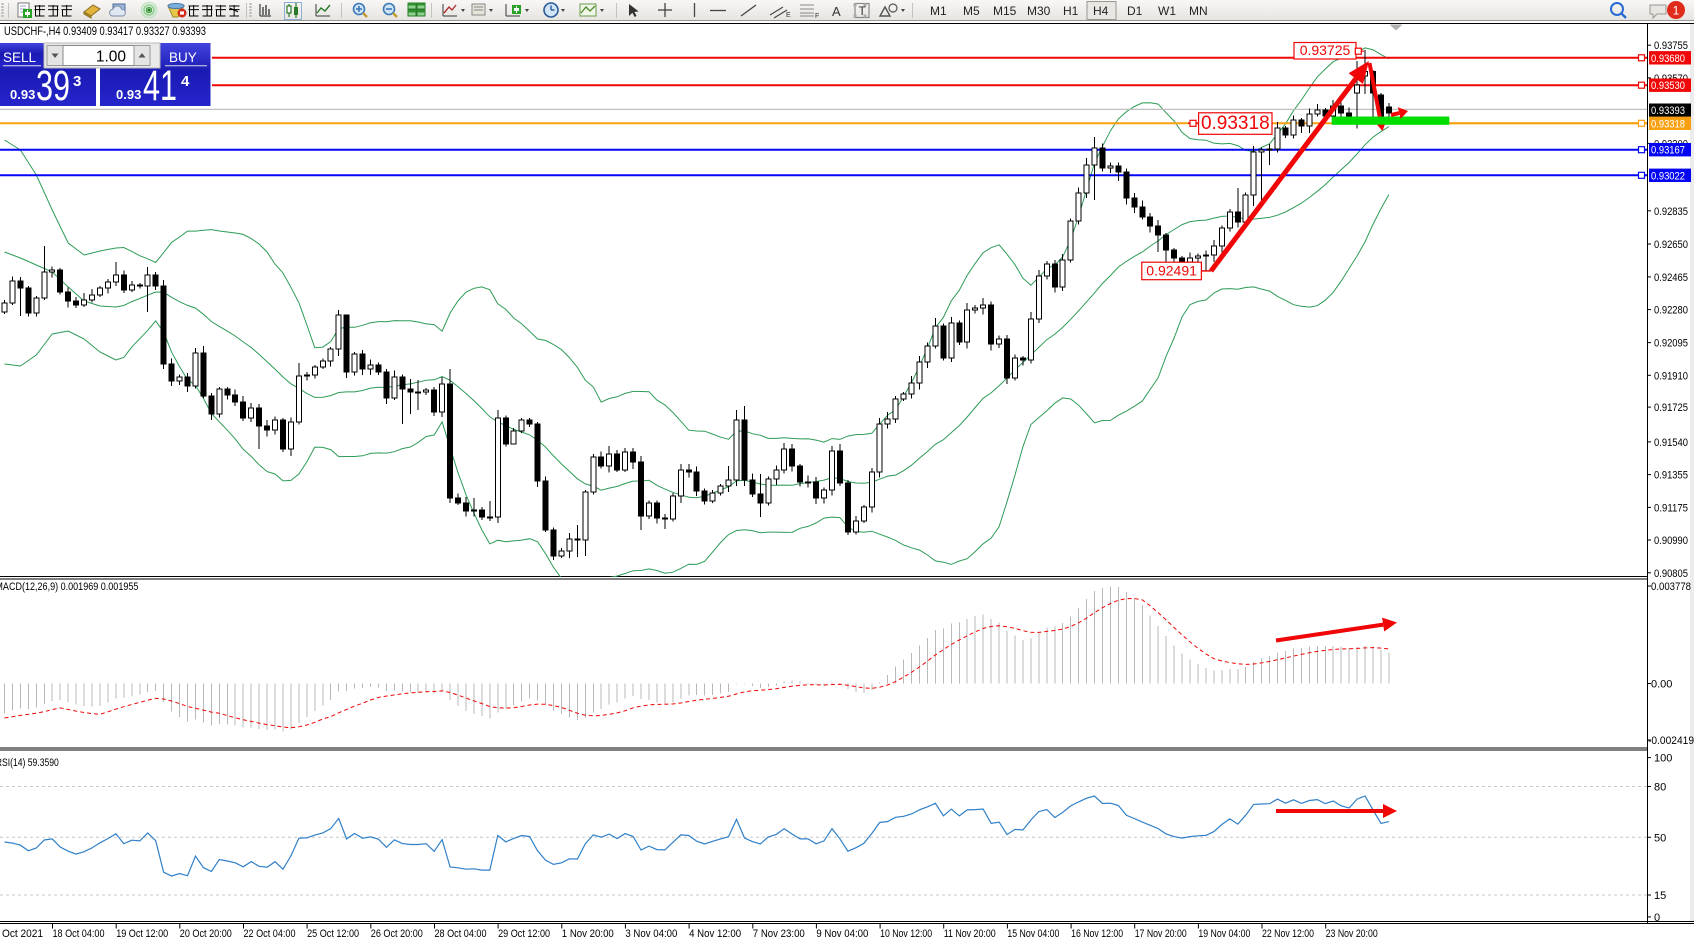 This screenshot has height=942, width=1694. I want to click on svg-text: H1, so click(1071, 11).